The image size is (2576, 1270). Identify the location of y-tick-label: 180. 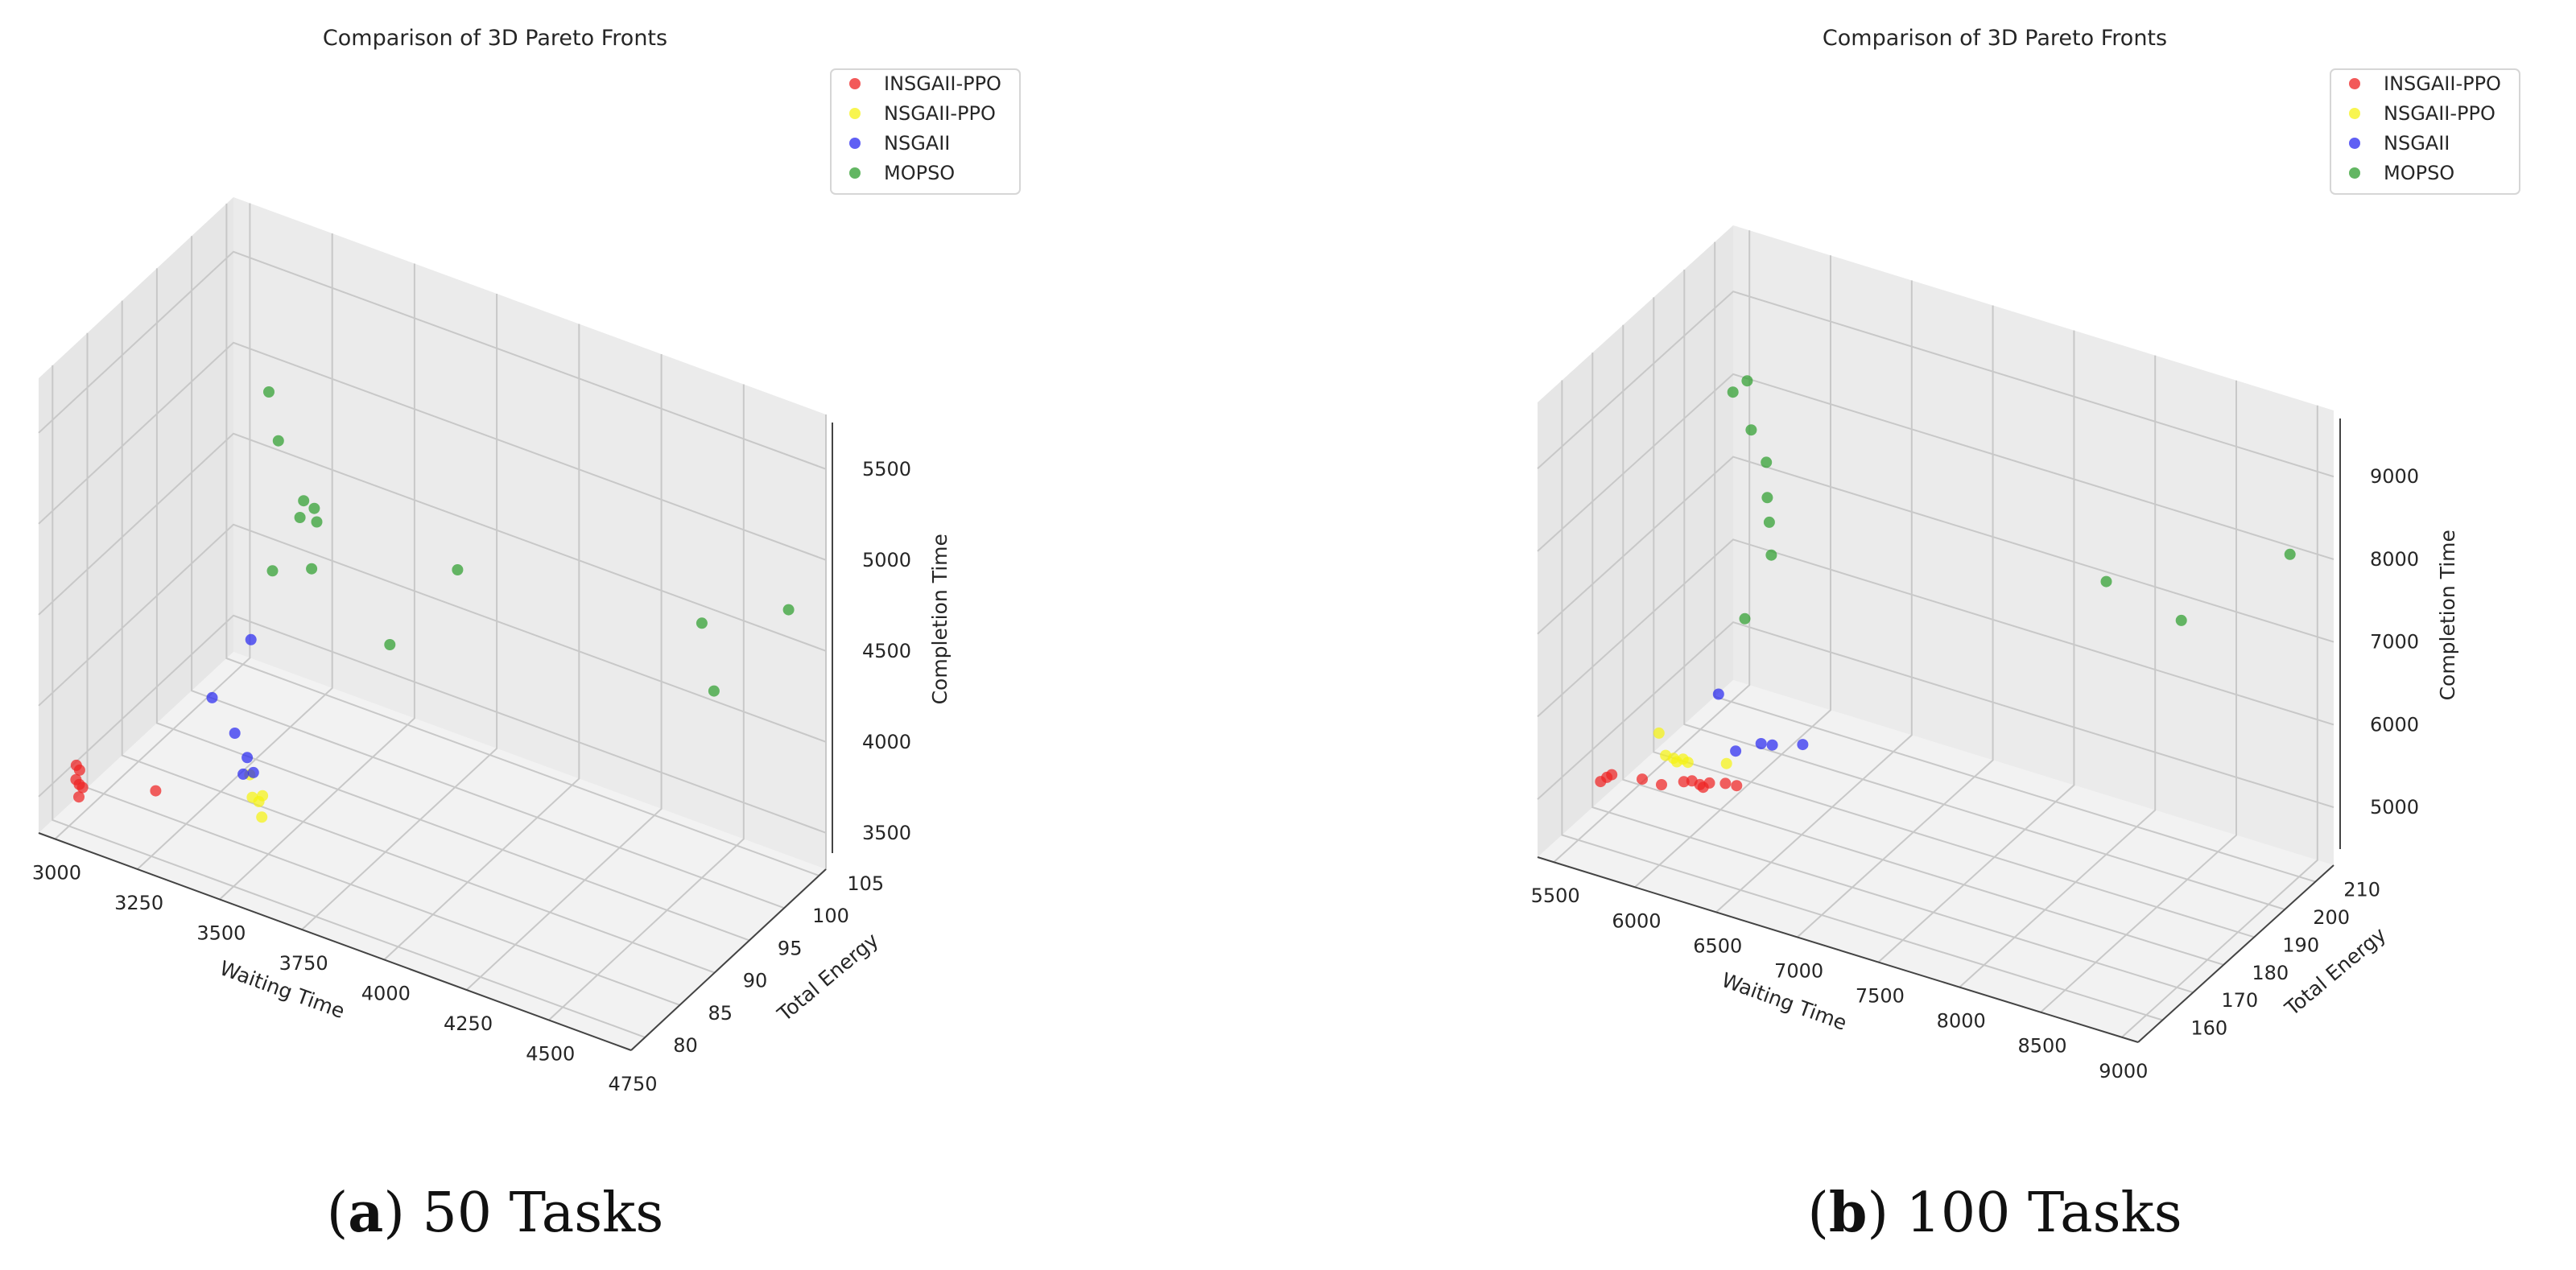
(2270, 973).